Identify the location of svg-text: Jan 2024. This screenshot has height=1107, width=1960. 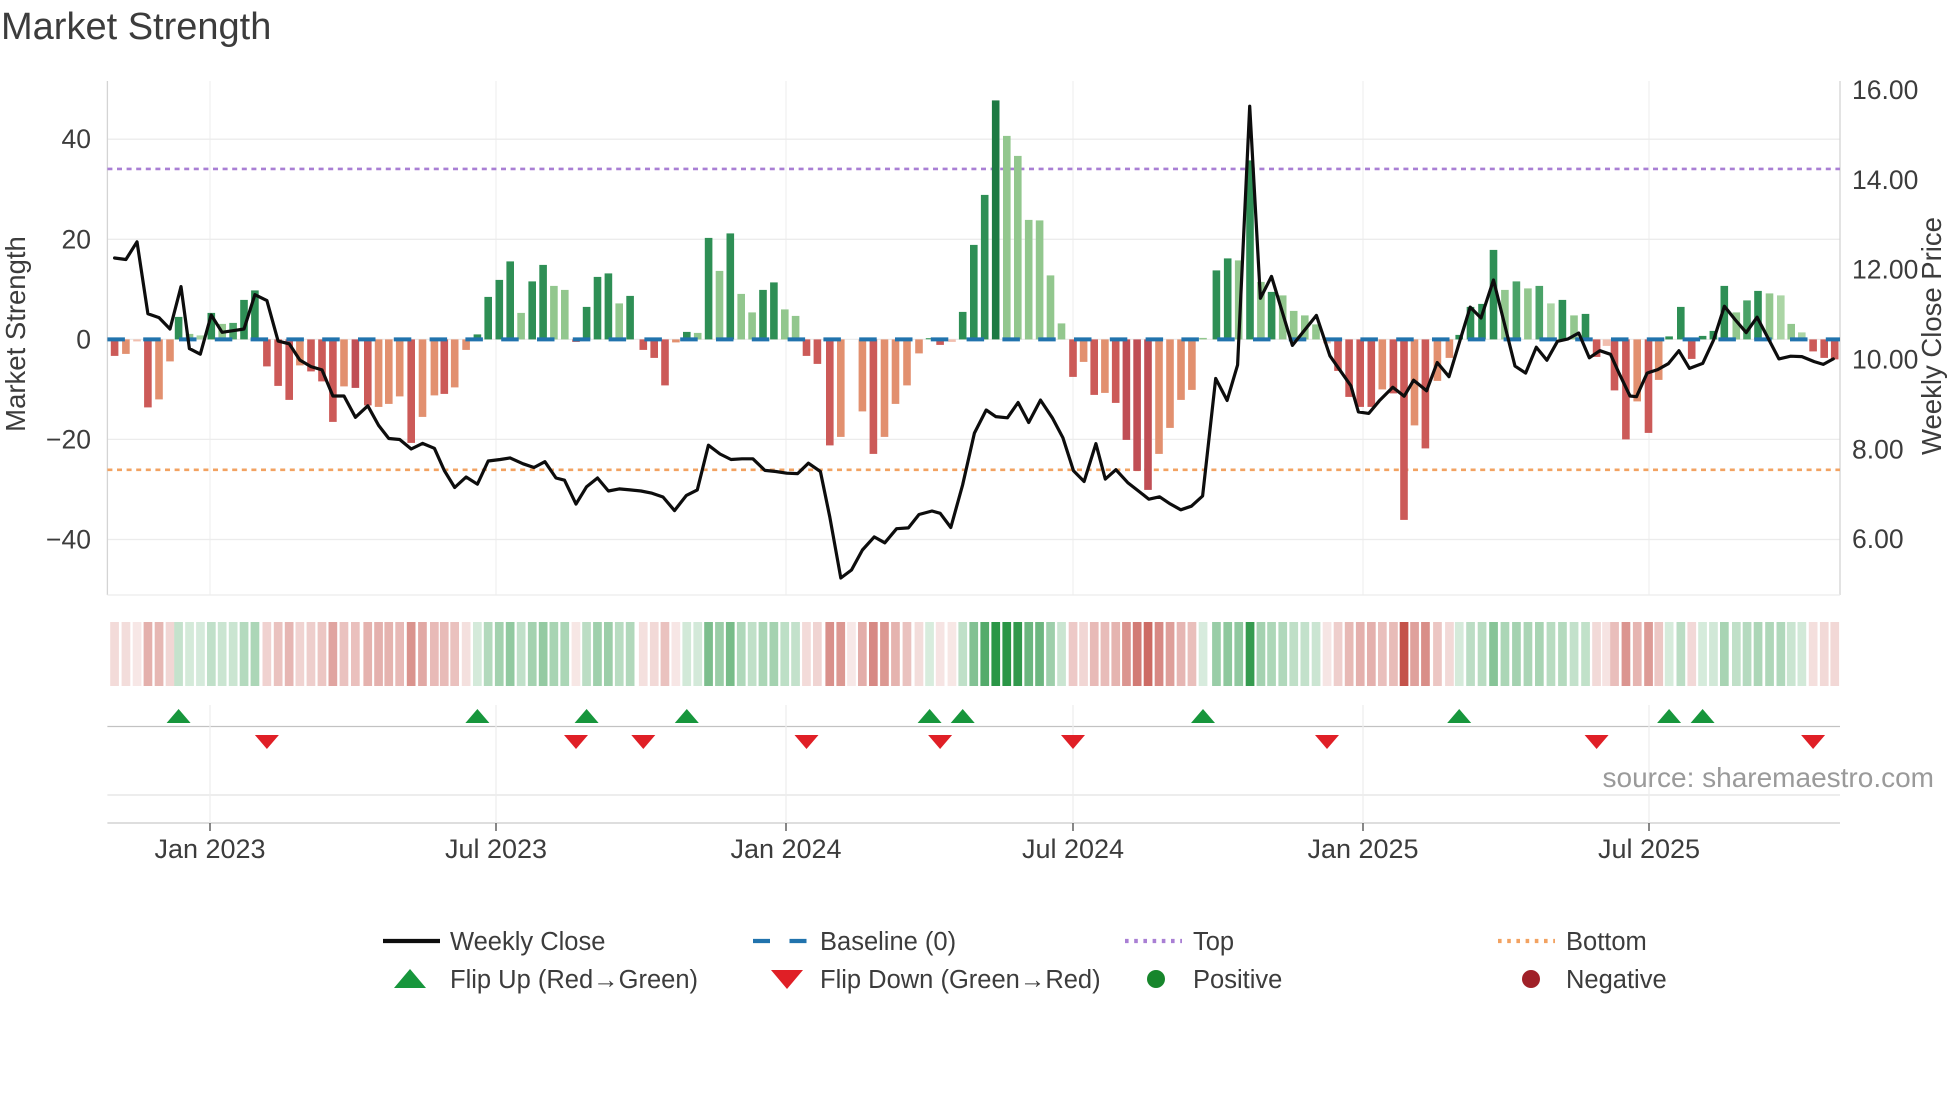
(785, 849).